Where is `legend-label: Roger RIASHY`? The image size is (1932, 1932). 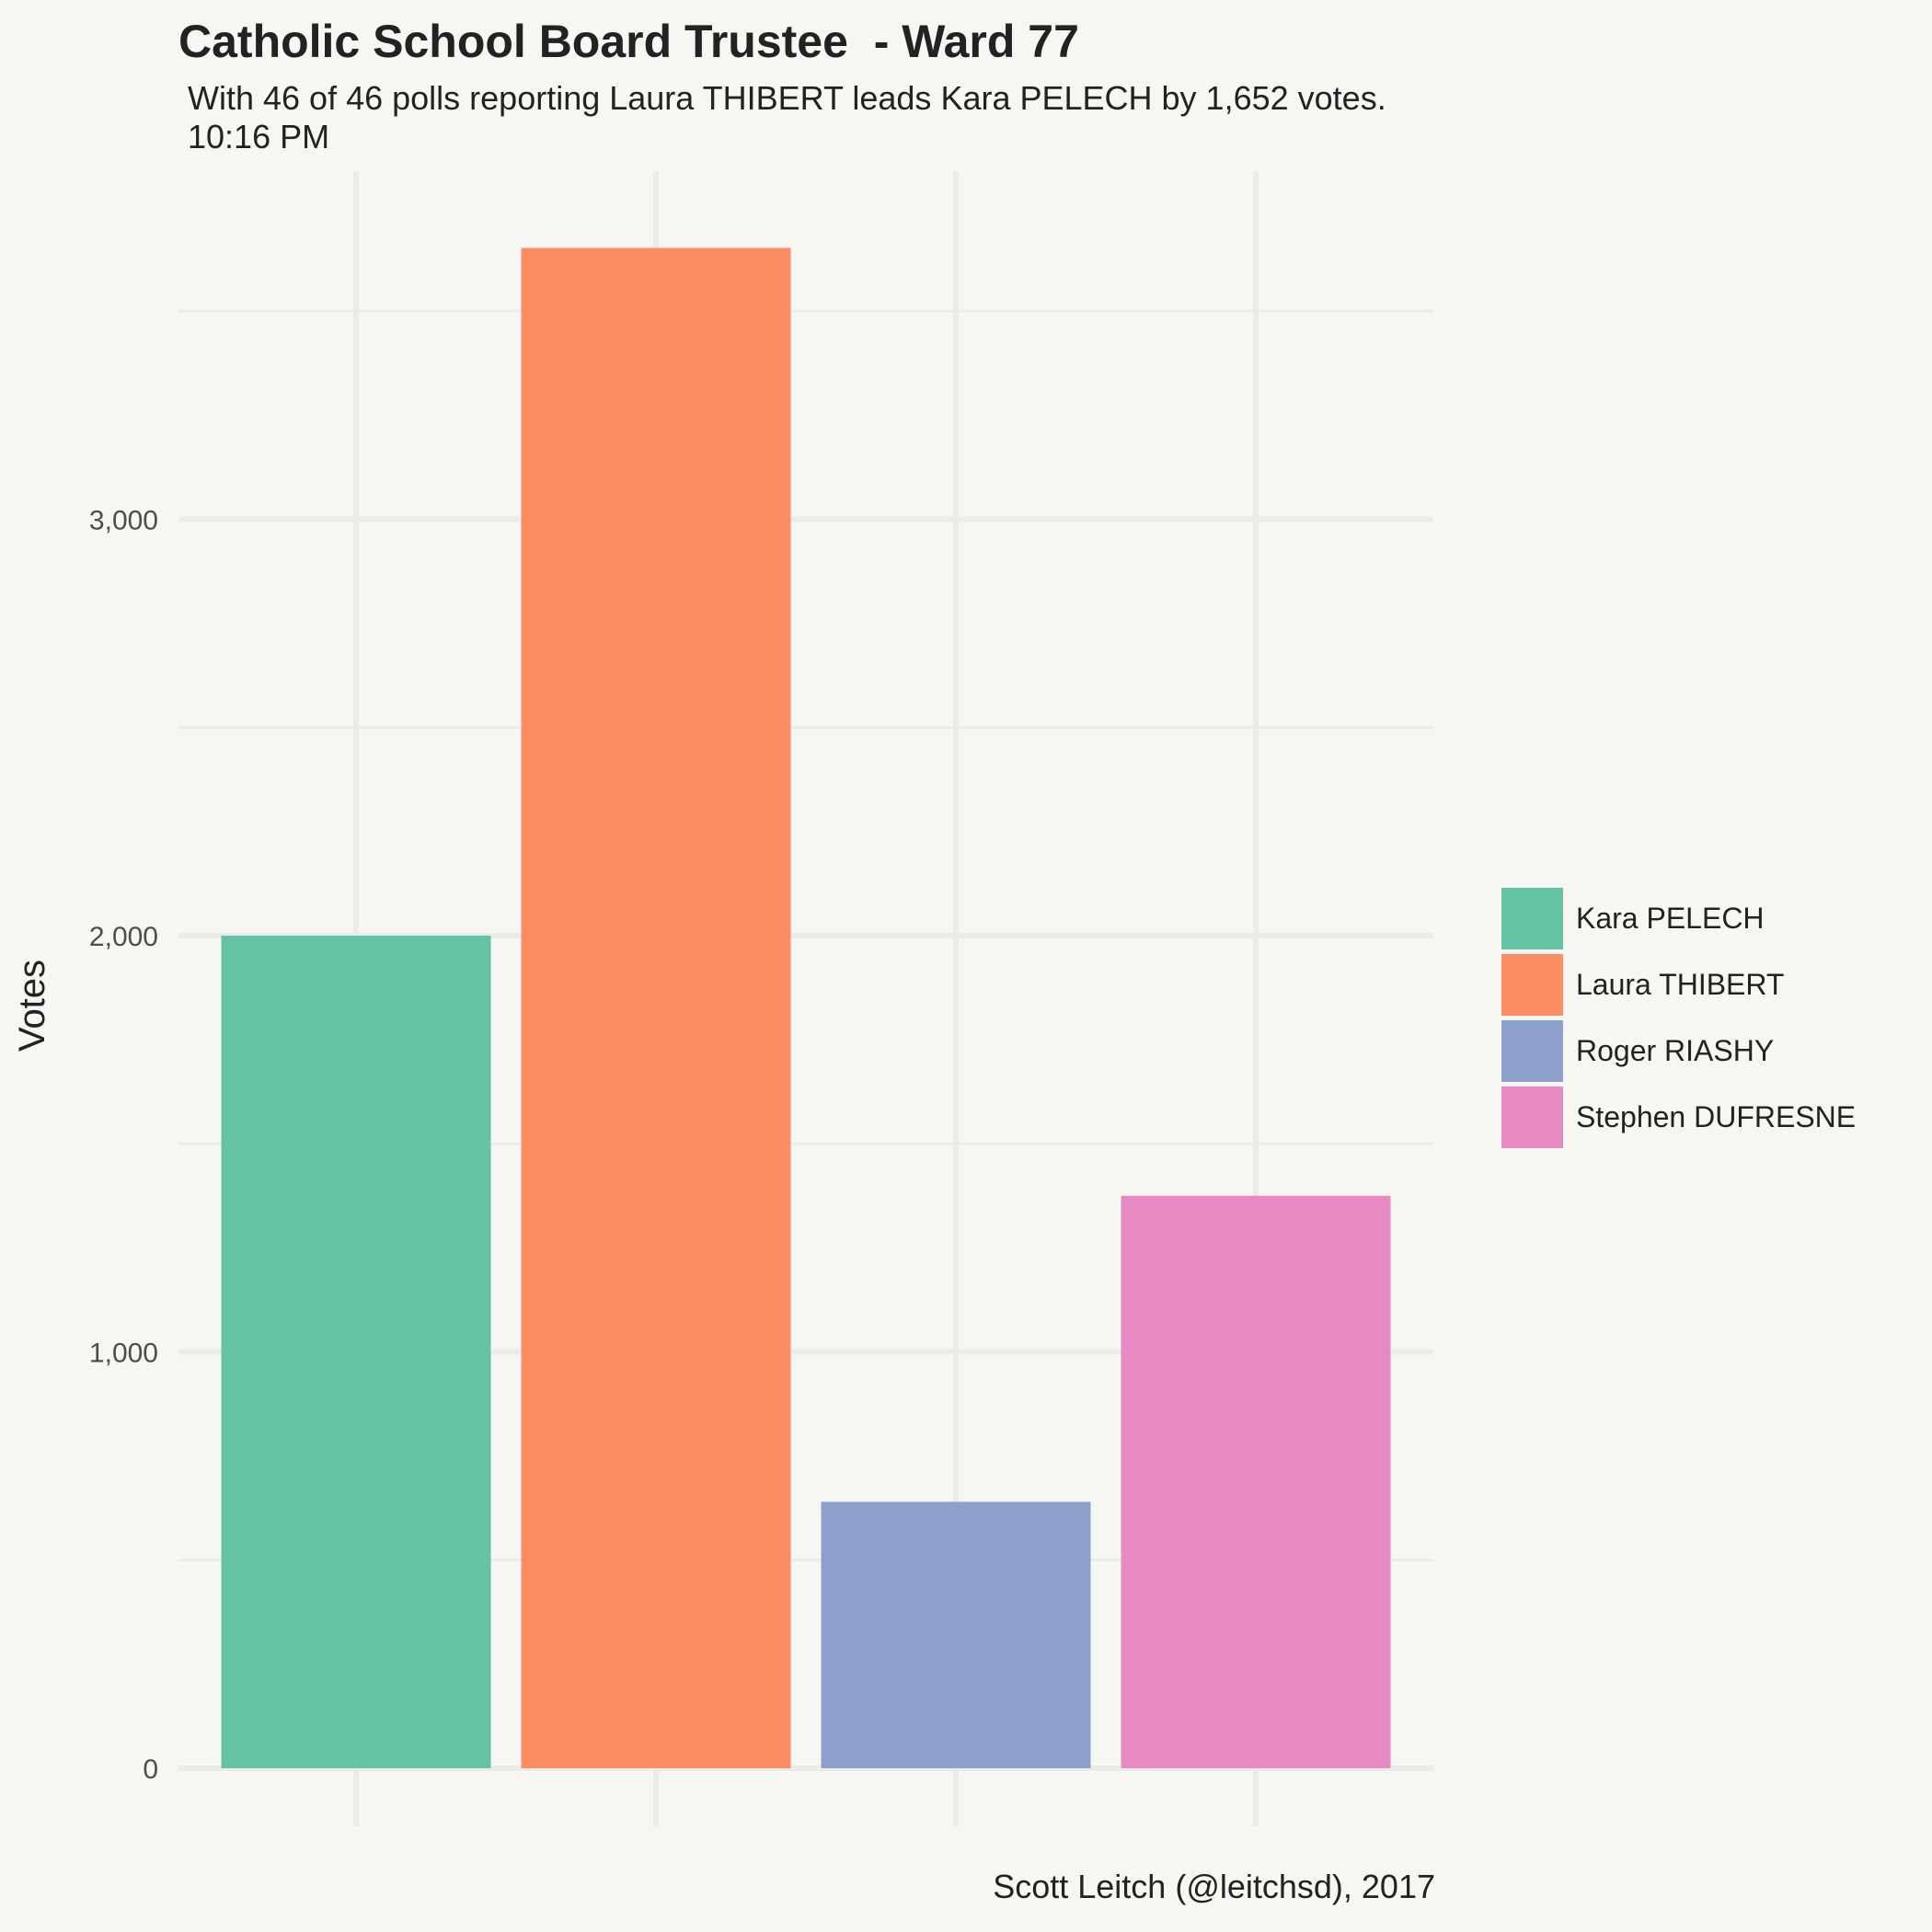 legend-label: Roger RIASHY is located at coordinates (1675, 1050).